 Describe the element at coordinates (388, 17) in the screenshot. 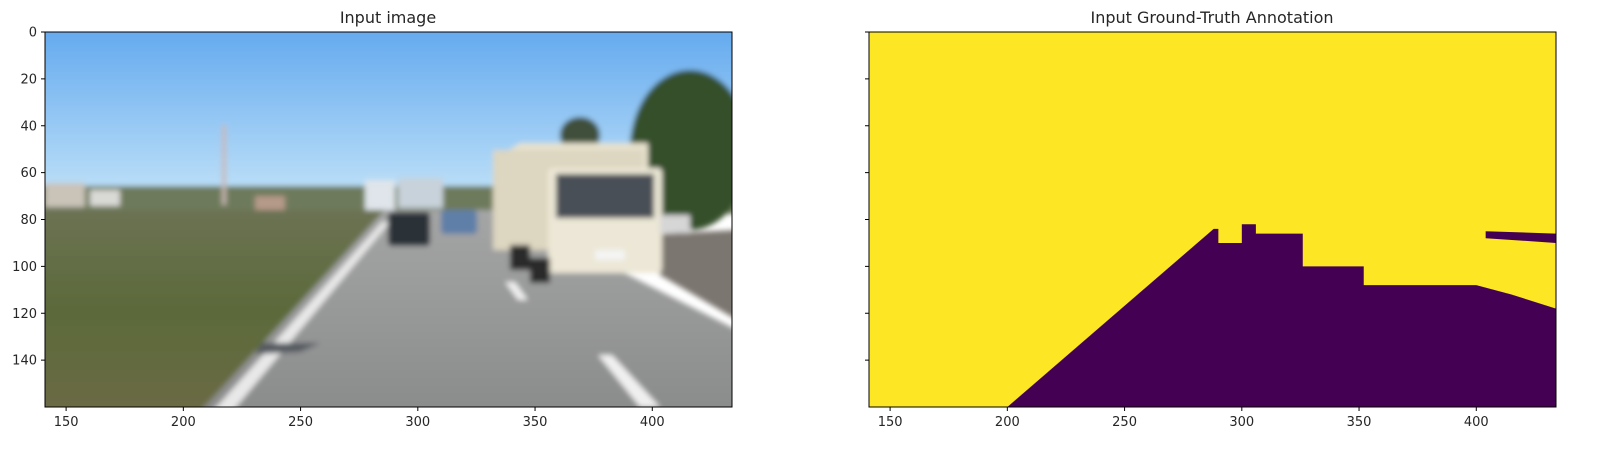

I see `panel-title-input-image: Input image` at that location.